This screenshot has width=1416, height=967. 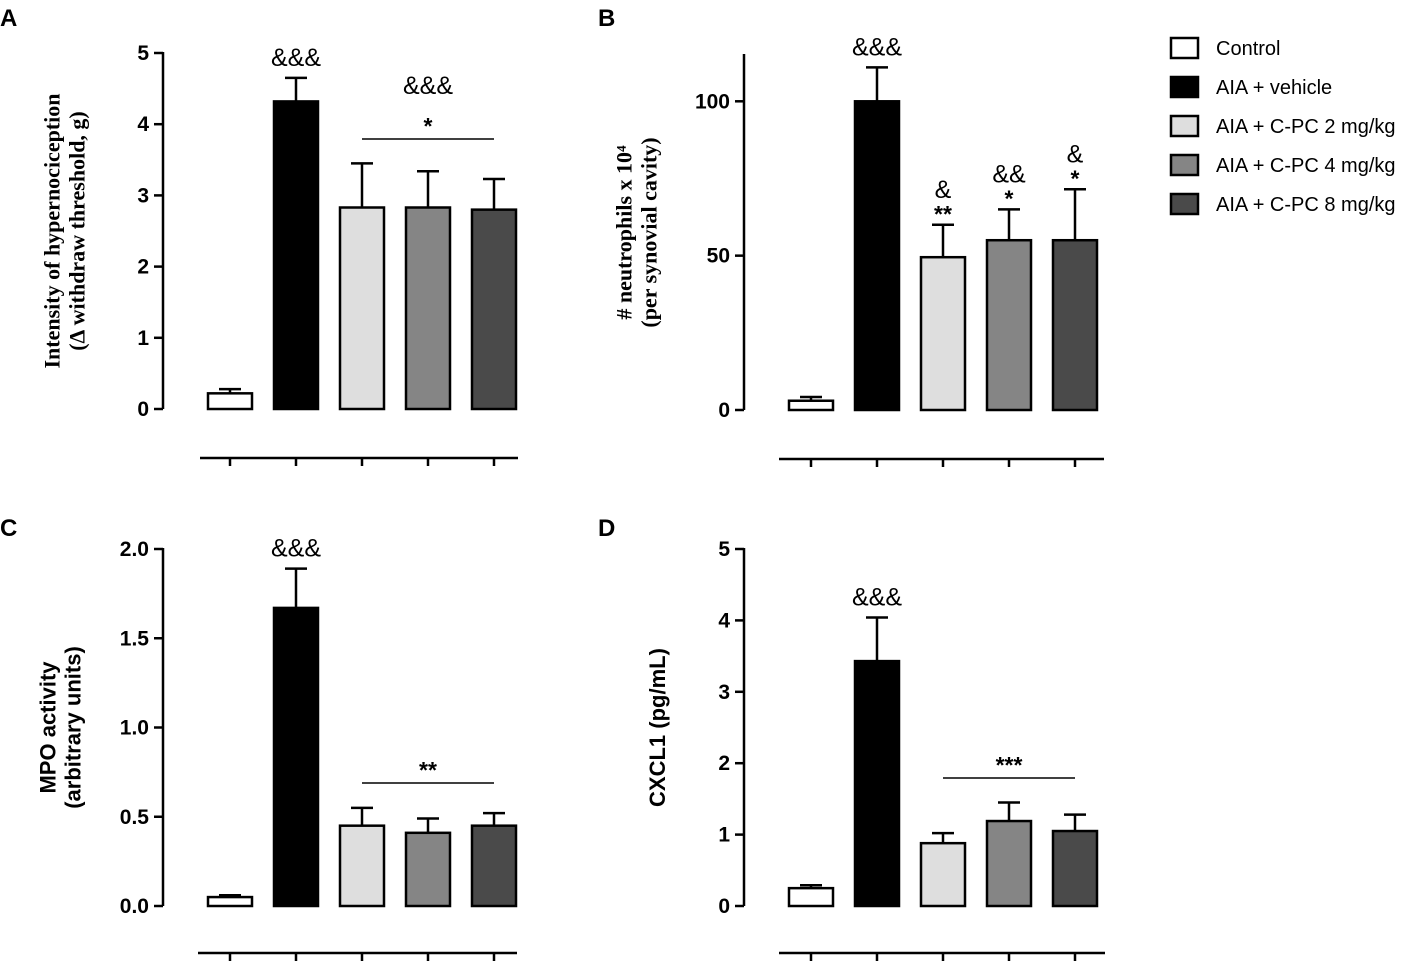 I want to click on group-significance-label: &&&, so click(x=428, y=86).